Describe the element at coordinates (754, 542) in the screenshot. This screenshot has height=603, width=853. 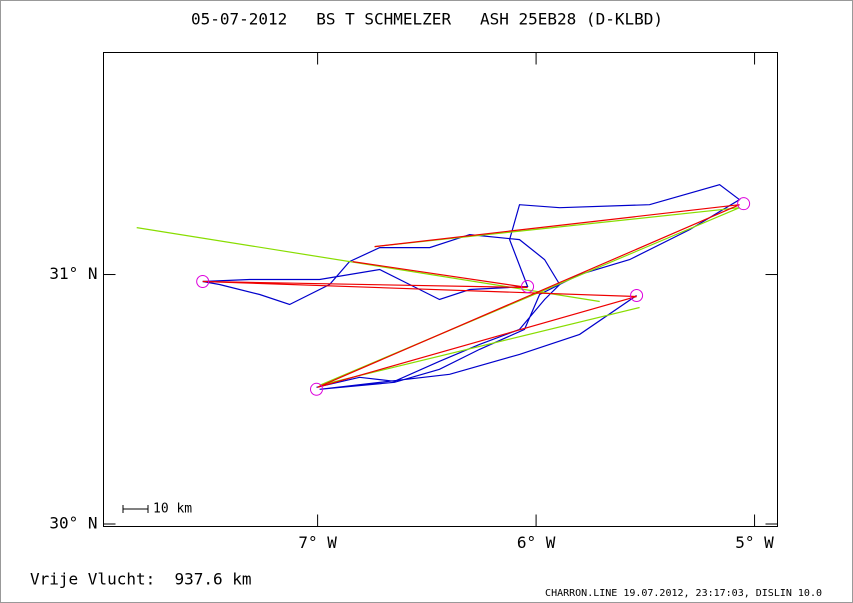
I see `x-tick-label: 5° W` at that location.